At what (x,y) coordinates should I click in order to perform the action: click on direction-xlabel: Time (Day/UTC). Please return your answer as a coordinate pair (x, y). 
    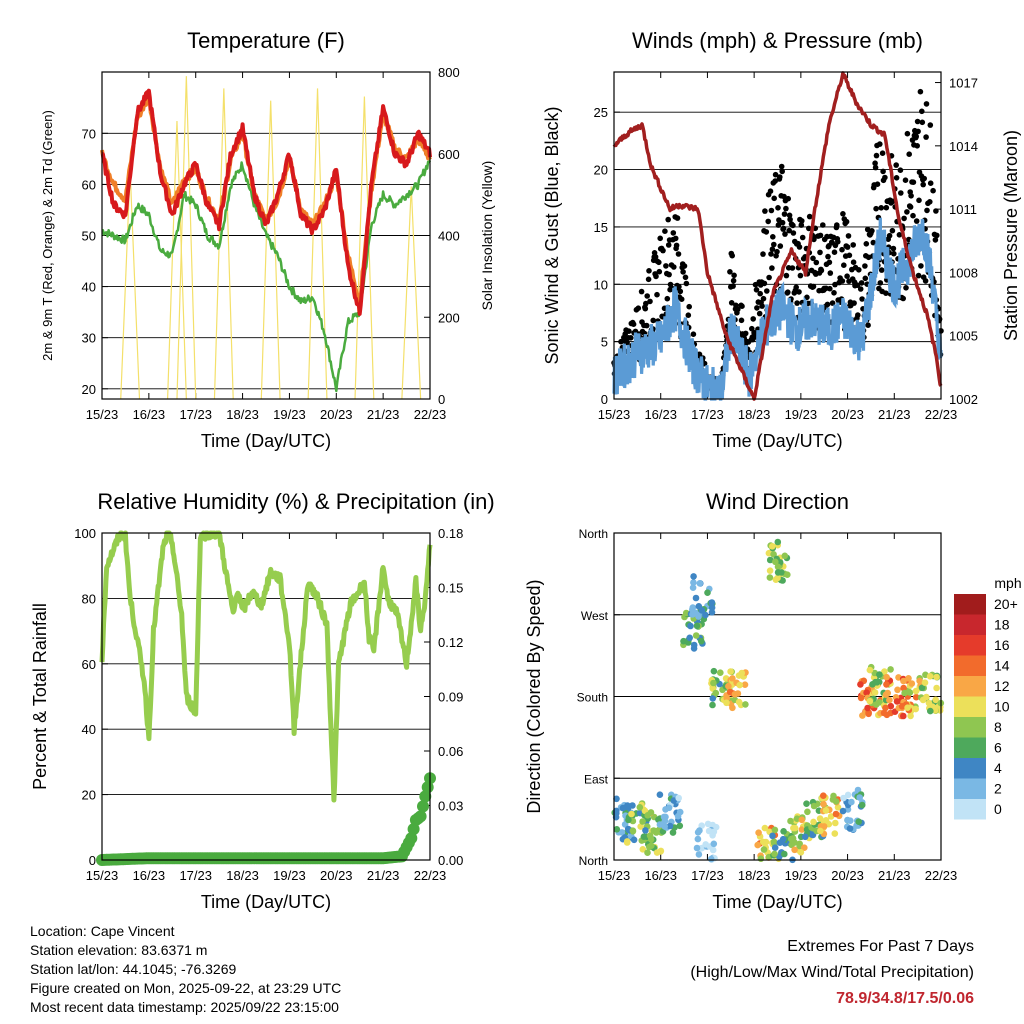
    Looking at the image, I should click on (777, 902).